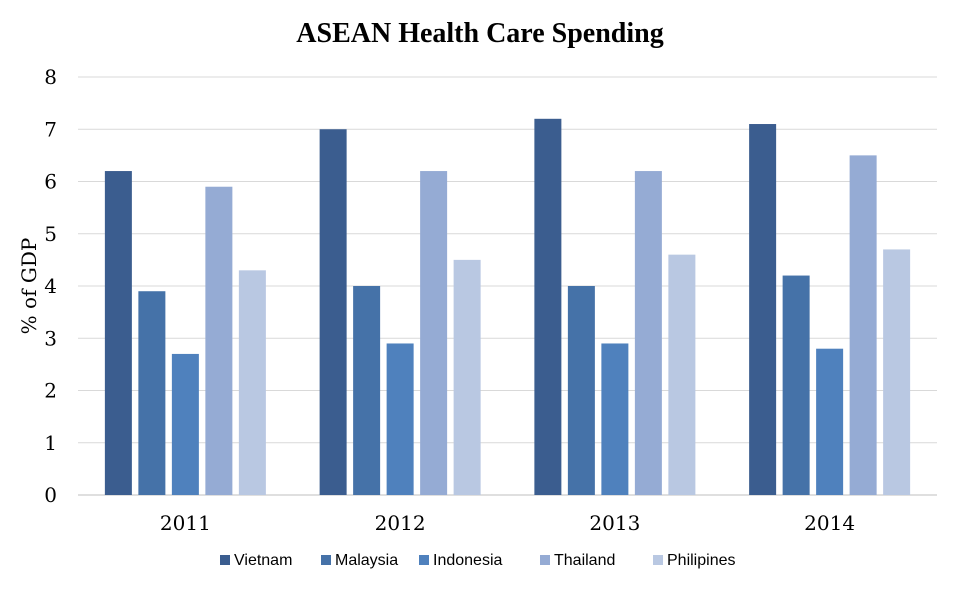 The image size is (960, 596). I want to click on legend-label-philipines: Philipines, so click(701, 560).